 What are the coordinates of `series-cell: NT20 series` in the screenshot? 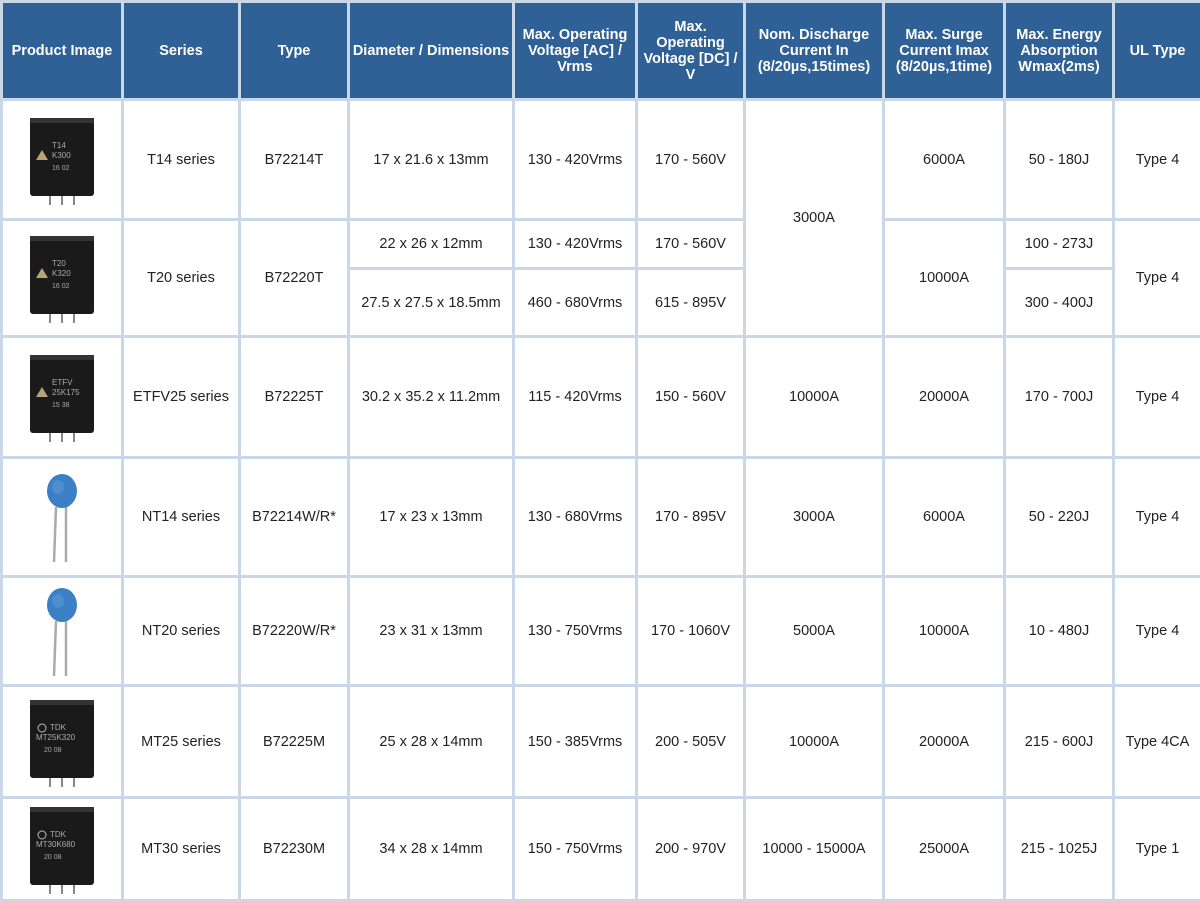 It's located at (181, 631).